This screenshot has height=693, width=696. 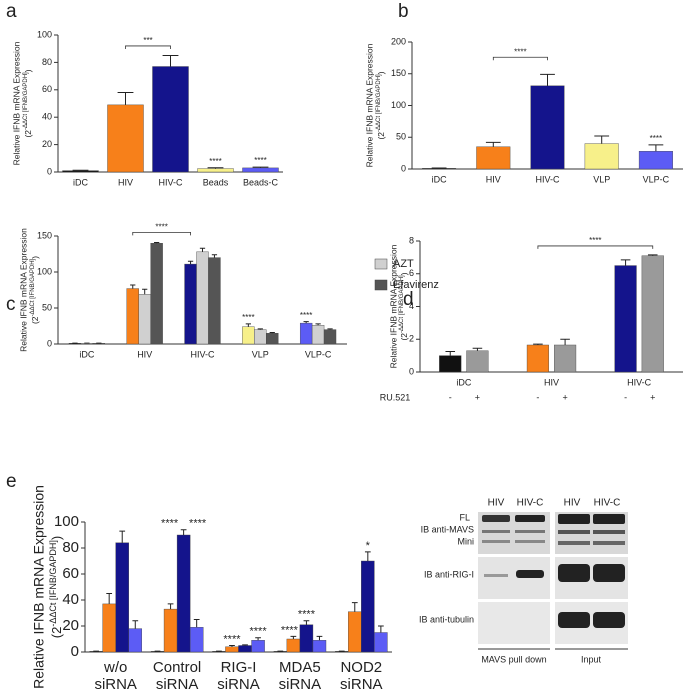 I want to click on subcategory-label: +, so click(x=477, y=397).